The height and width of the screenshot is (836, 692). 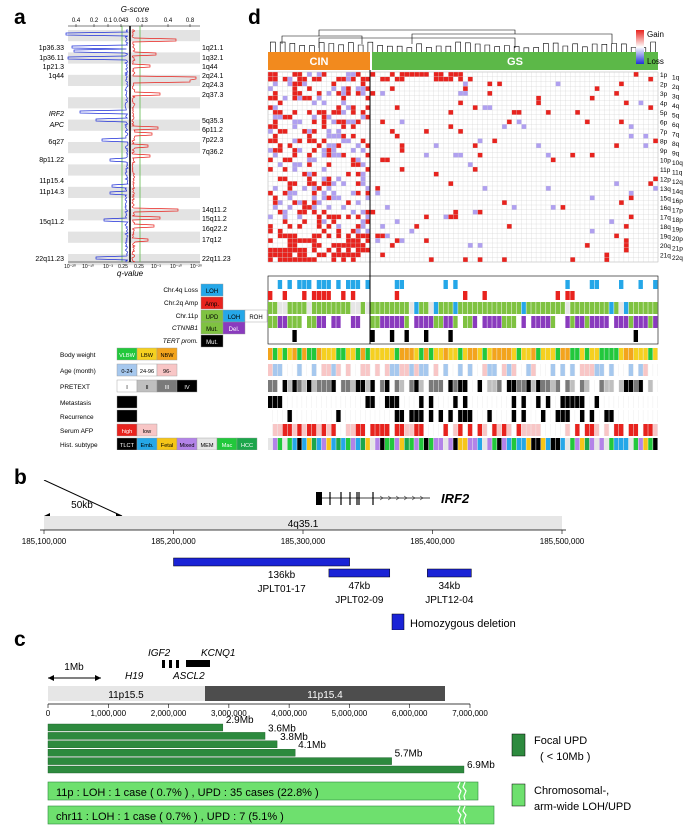 I want to click on arm-label: 12p, so click(x=665, y=179).